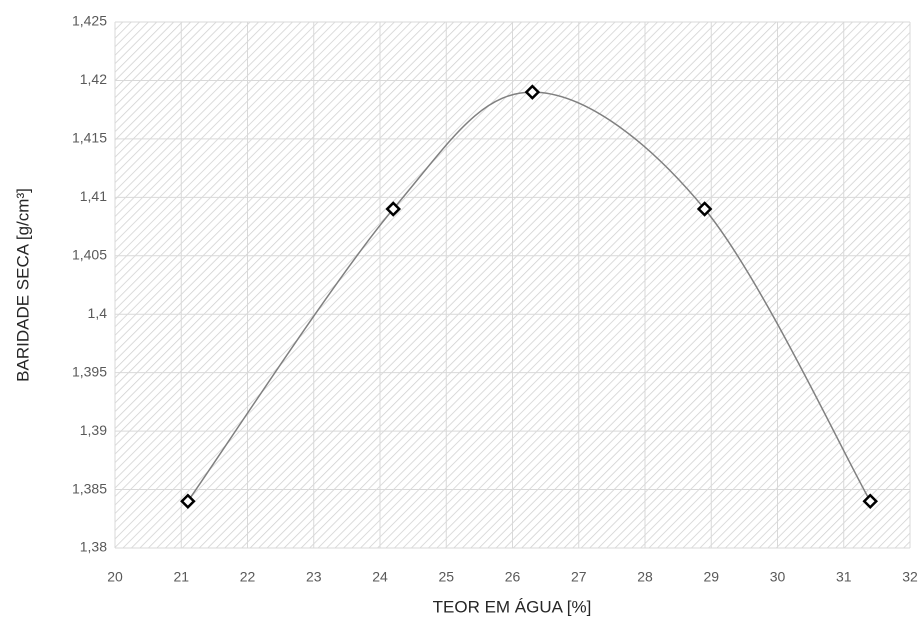  I want to click on x-tick-label: 23, so click(314, 577).